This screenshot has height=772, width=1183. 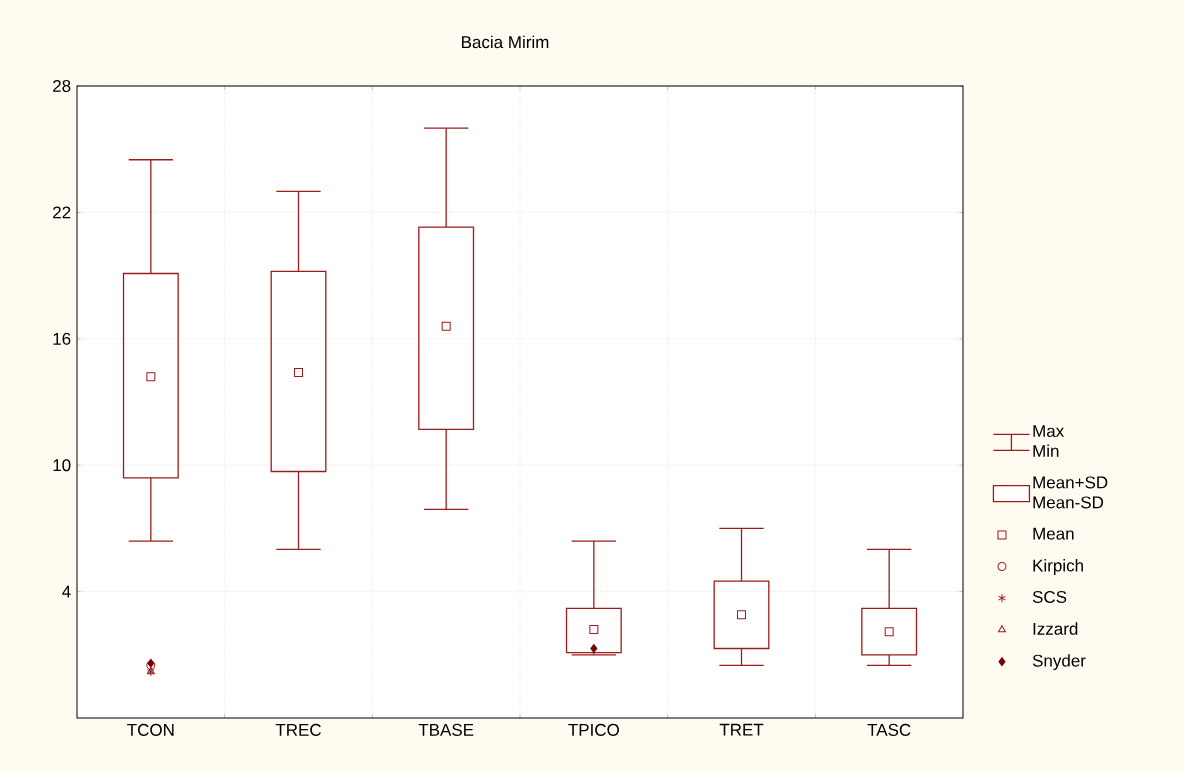 I want to click on legend-label: SCS, so click(x=1049, y=596).